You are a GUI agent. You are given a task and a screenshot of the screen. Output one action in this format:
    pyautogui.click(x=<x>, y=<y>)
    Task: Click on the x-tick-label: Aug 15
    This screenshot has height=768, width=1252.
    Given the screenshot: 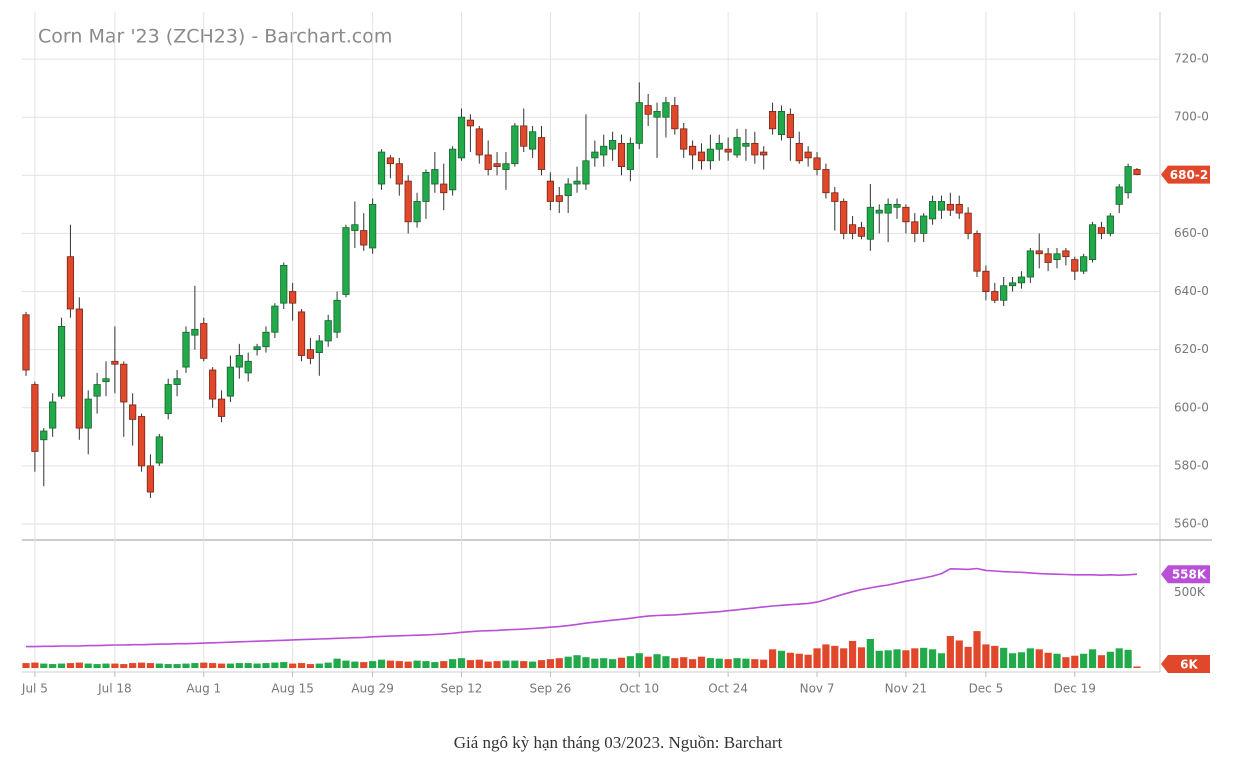 What is the action you would take?
    pyautogui.click(x=292, y=689)
    